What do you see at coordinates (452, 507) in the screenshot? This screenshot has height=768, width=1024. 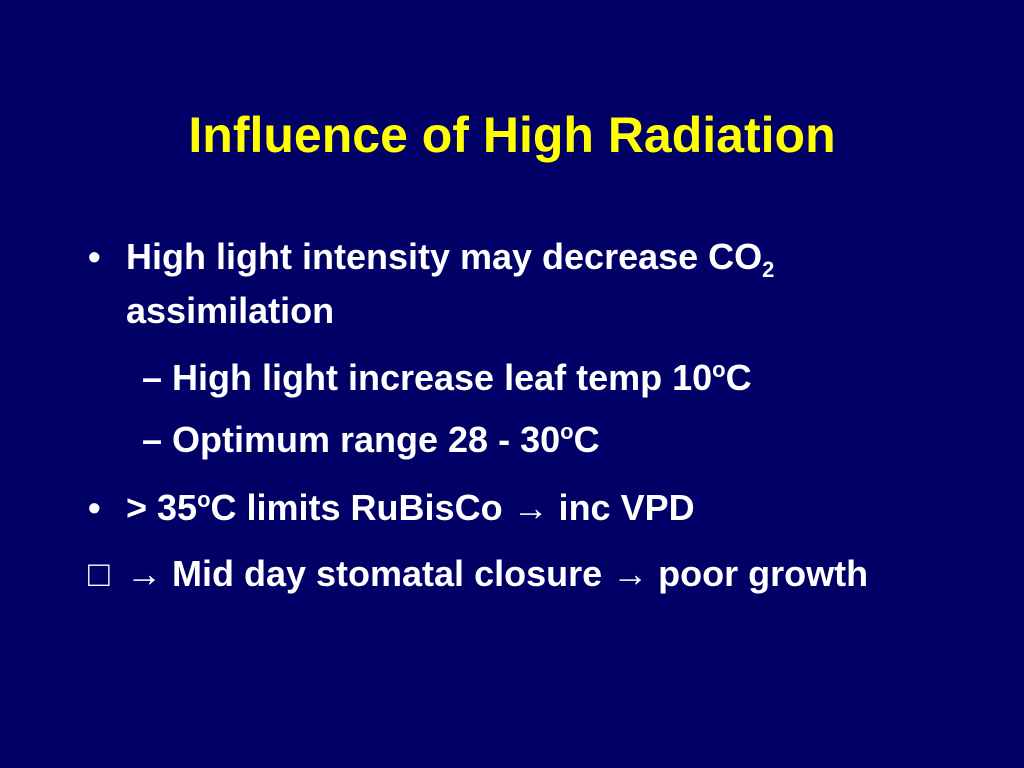 I see `text-run: C limits RuBisCo → inc VPD` at bounding box center [452, 507].